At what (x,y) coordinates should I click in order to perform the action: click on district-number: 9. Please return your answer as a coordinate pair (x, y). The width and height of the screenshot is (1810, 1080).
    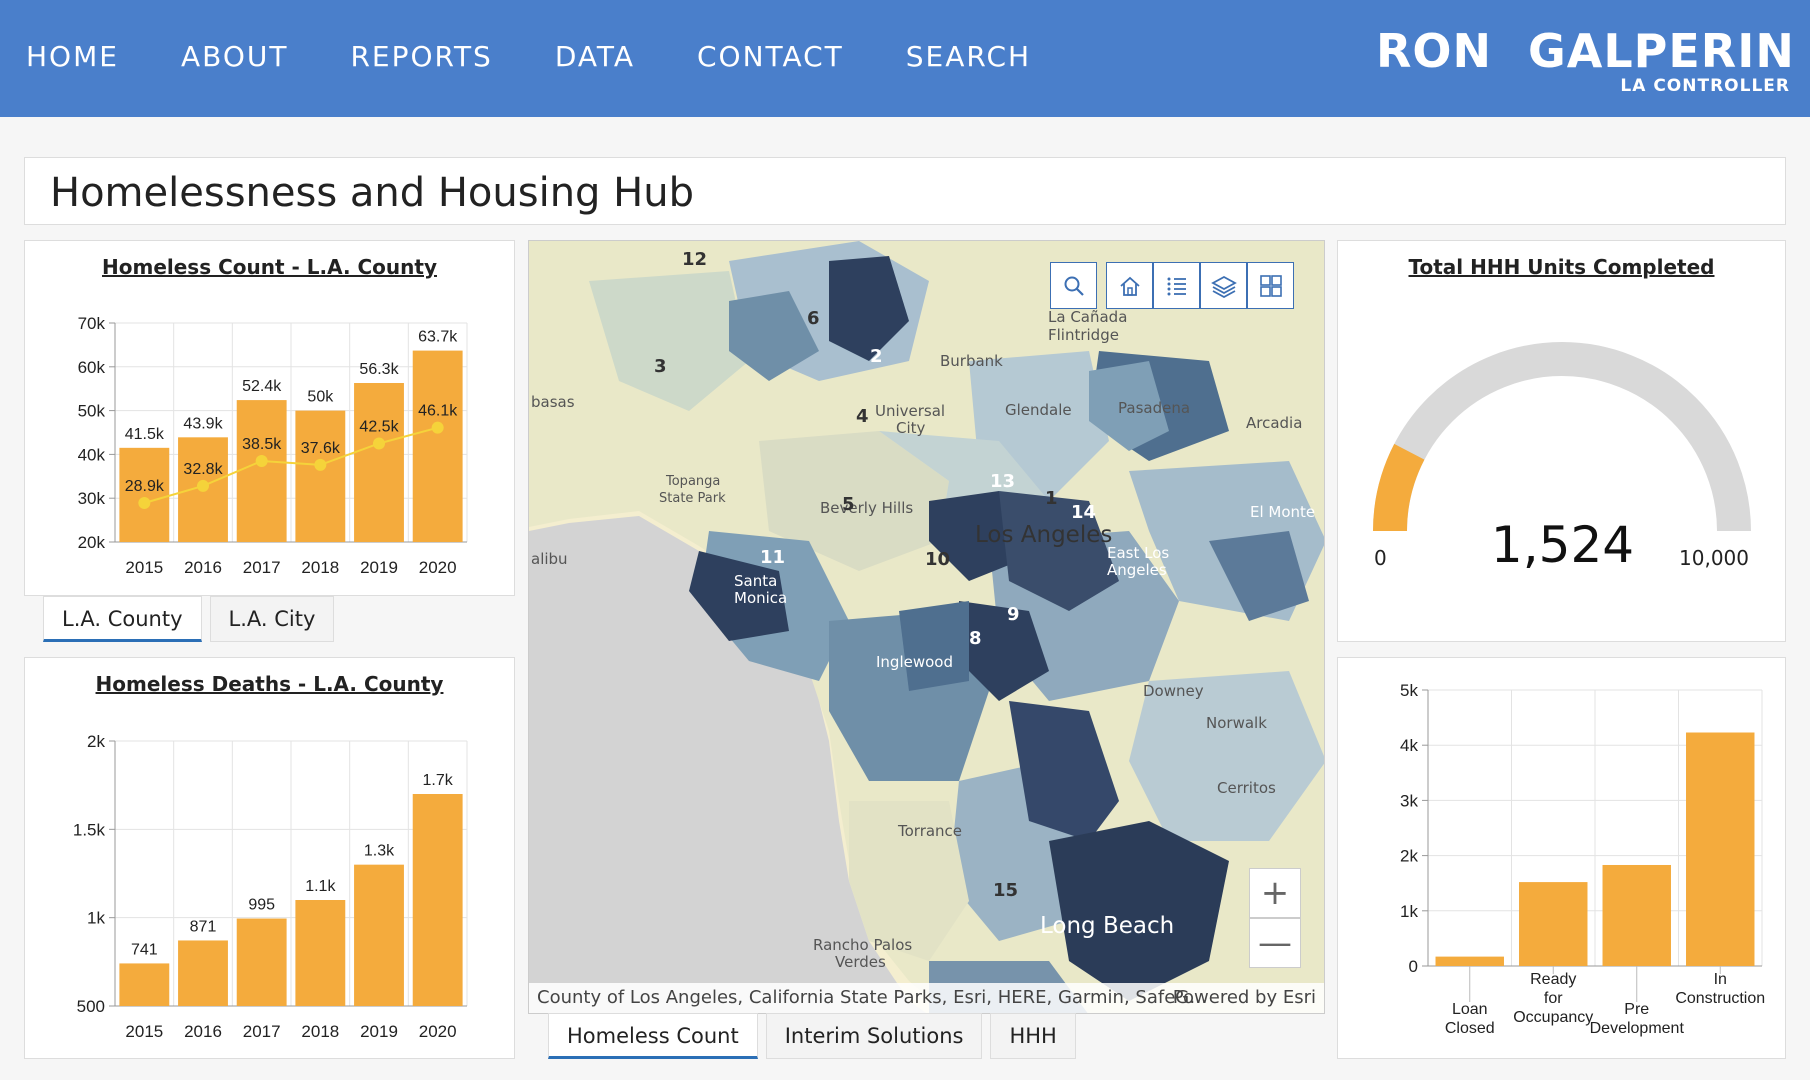
    Looking at the image, I should click on (1013, 614).